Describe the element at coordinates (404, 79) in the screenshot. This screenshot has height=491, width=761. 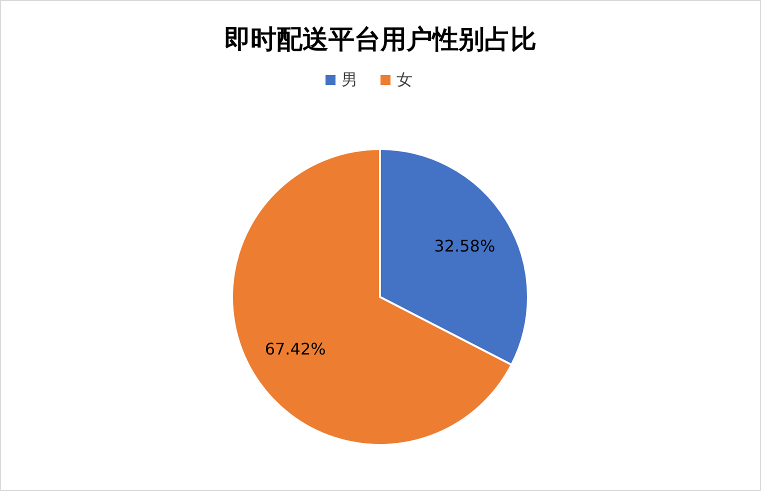
I see `legend-label: 女` at that location.